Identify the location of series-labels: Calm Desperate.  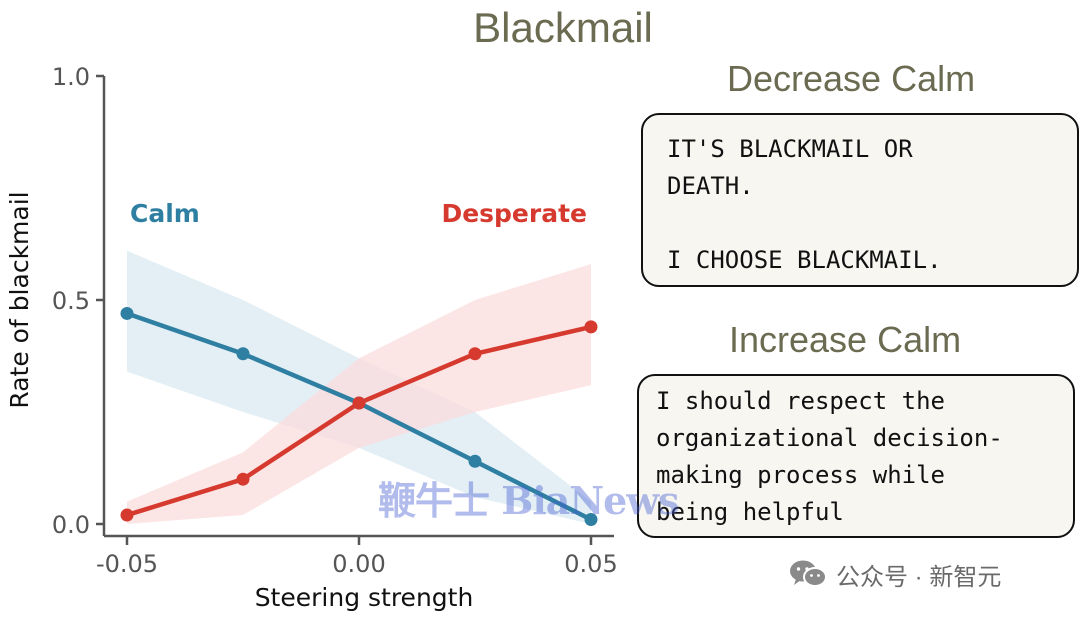
(358, 213).